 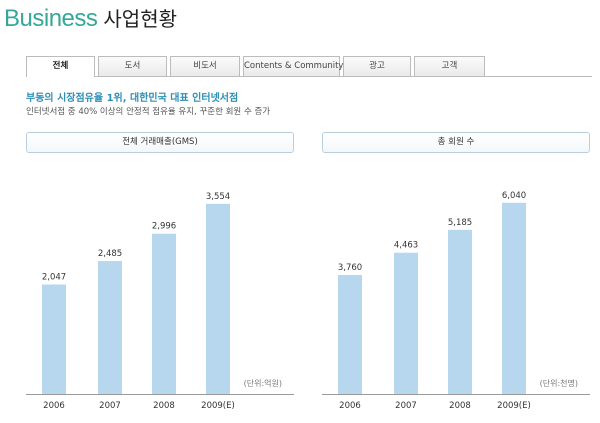 I want to click on tab-contents-community: Contents & Community, so click(x=293, y=66).